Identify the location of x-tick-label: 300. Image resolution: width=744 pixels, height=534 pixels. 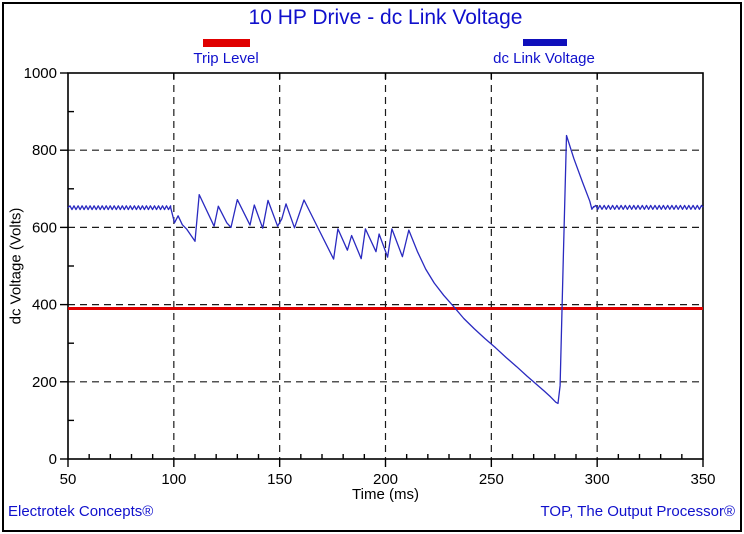
(597, 479).